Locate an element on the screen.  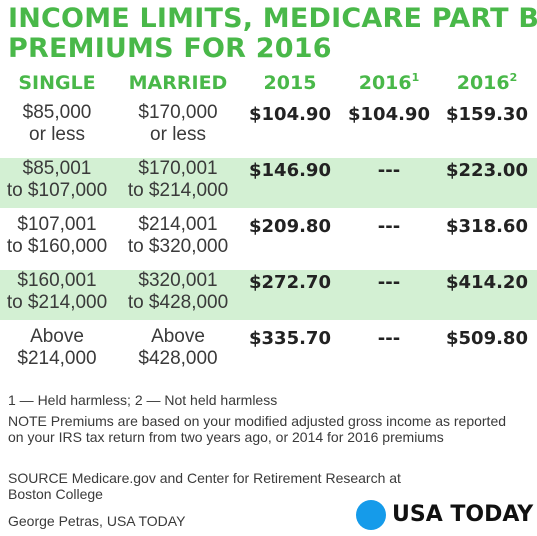
married-income-range-line: to $428,000 is located at coordinates (178, 302).